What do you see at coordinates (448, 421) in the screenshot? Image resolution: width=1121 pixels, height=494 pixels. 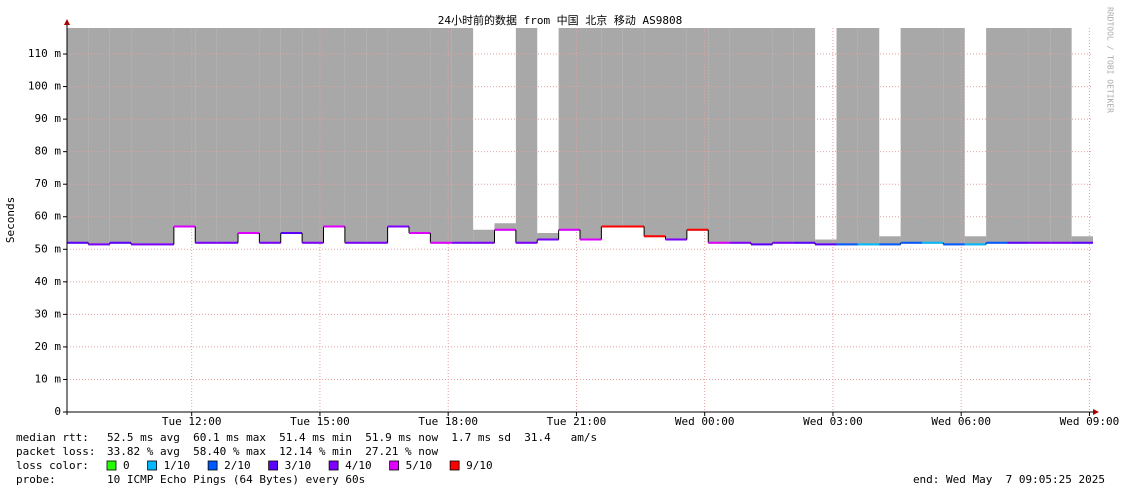 I see `x-tick-label: Tue 18:00` at bounding box center [448, 421].